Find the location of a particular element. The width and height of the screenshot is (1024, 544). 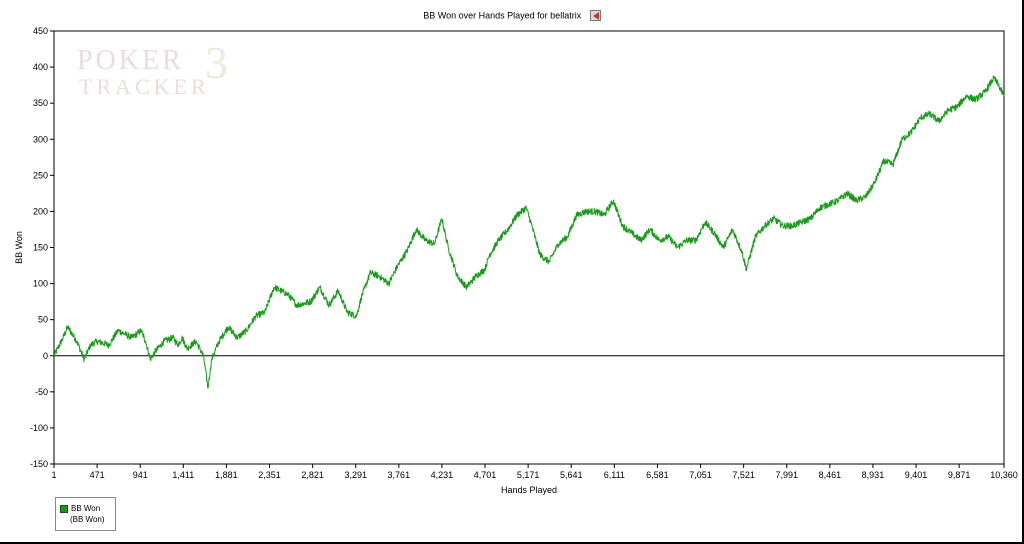

y-tick-label: 0 is located at coordinates (45, 356).